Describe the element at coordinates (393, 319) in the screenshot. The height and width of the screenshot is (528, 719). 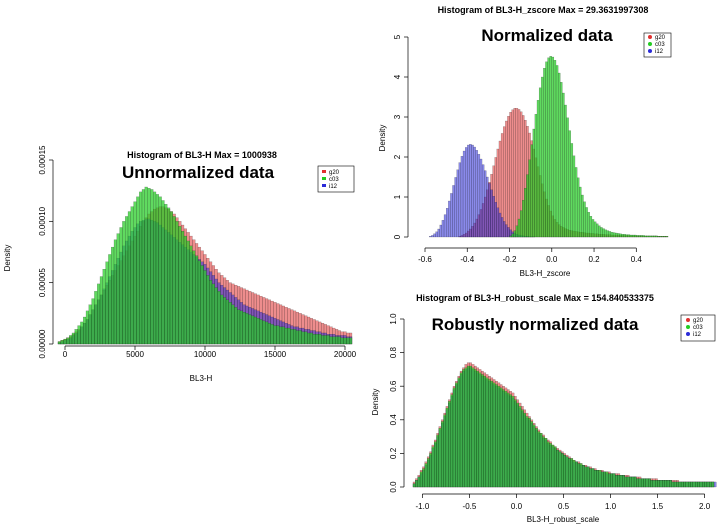
I see `y-tick-label: 1.0` at that location.